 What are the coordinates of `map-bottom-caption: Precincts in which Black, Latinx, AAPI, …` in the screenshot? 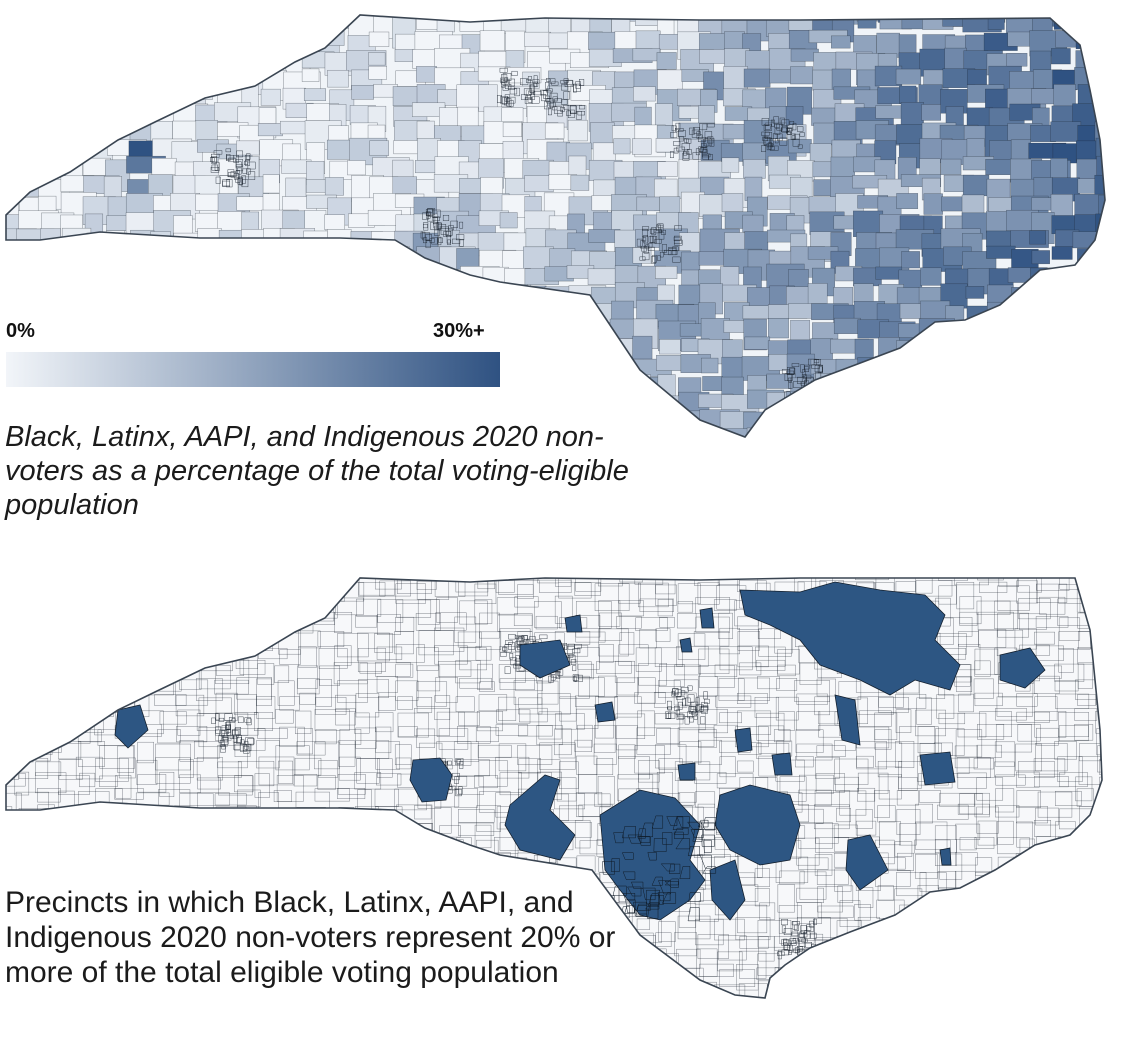 It's located at (310, 937).